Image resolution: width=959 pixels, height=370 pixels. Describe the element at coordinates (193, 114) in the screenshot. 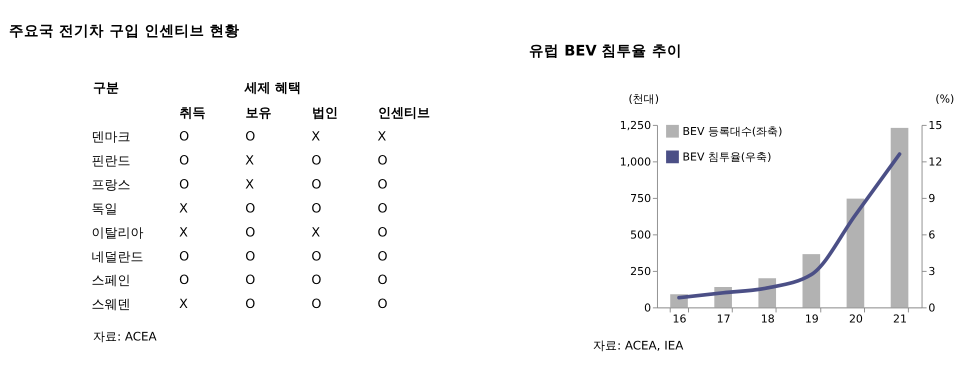

I see `category-label: 취득` at that location.